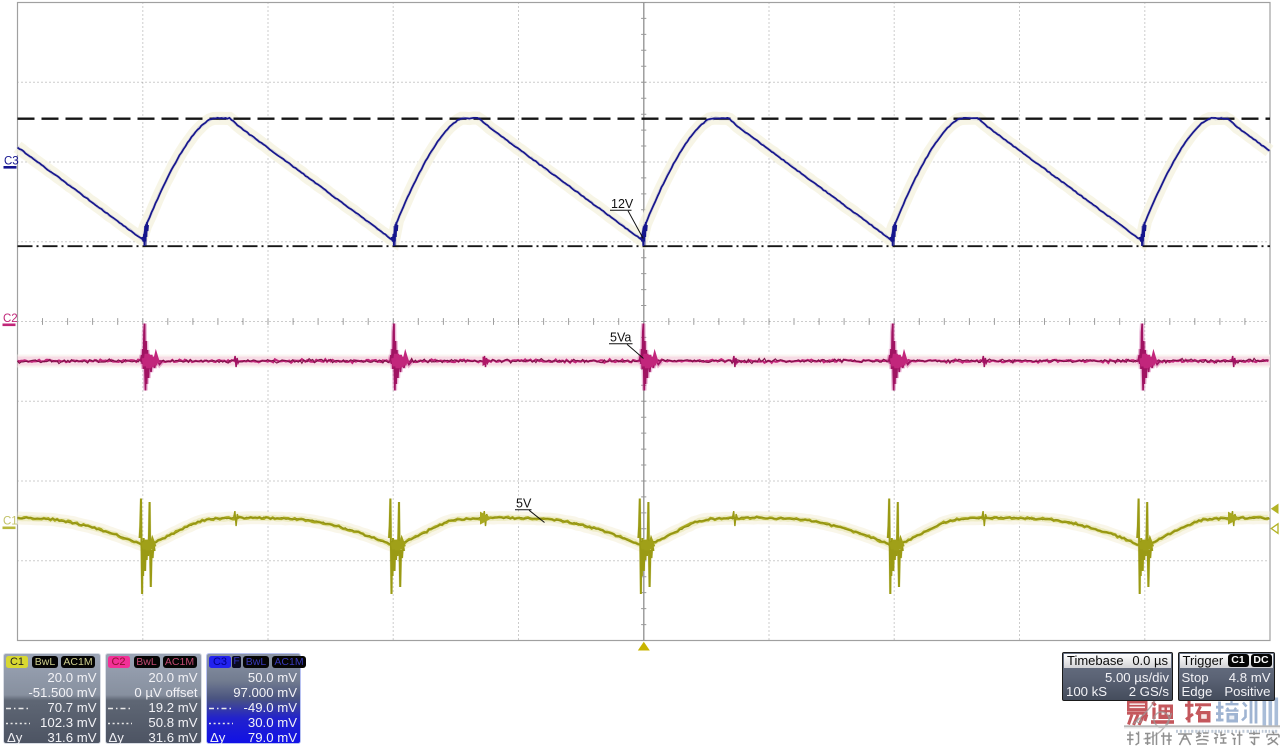  What do you see at coordinates (11, 162) in the screenshot?
I see `svg-text: C3` at bounding box center [11, 162].